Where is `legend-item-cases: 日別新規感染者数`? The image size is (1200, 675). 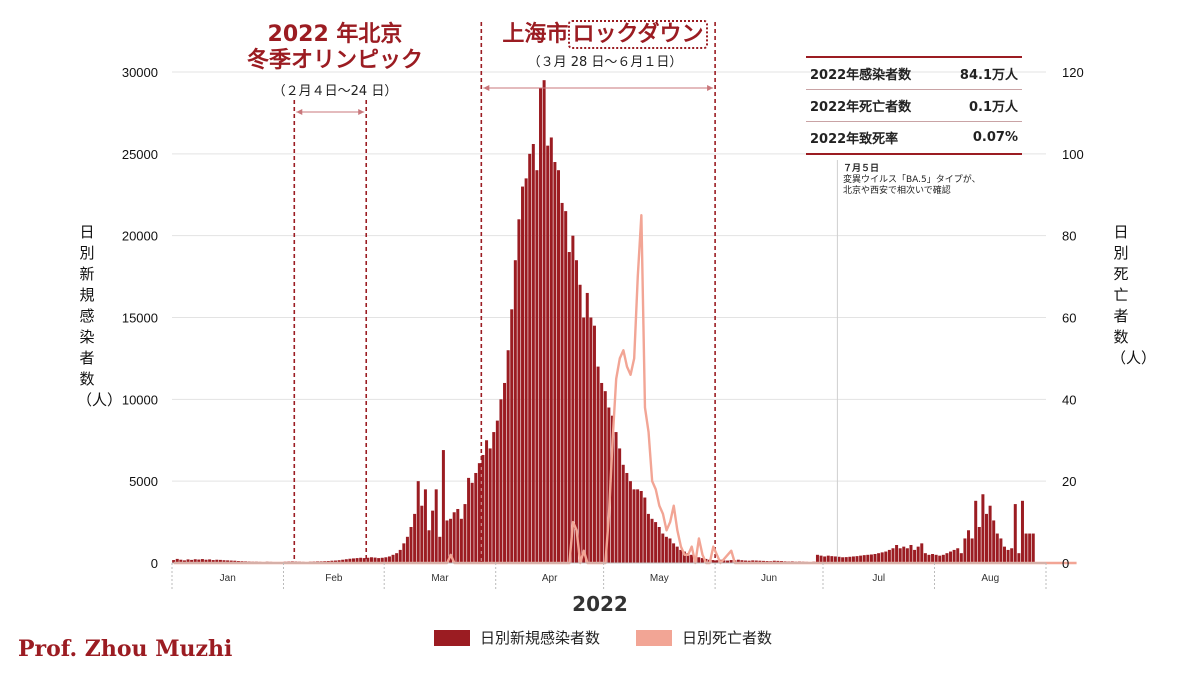
legend-item-cases: 日別新規感染者数 is located at coordinates (517, 637).